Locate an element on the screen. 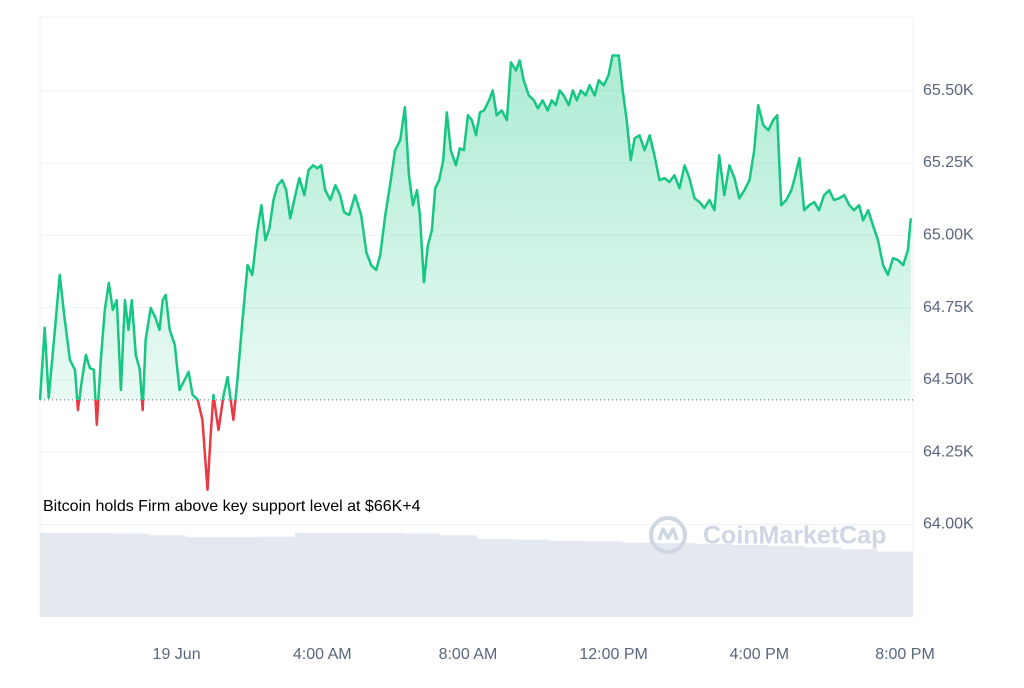 Image resolution: width=1024 pixels, height=688 pixels. watermark-logo is located at coordinates (668, 535).